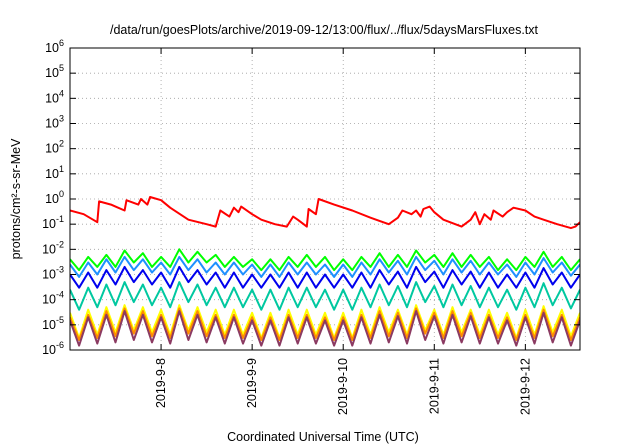  I want to click on x-axis-label: Coordinated Universal Time (UTC), so click(323, 437).